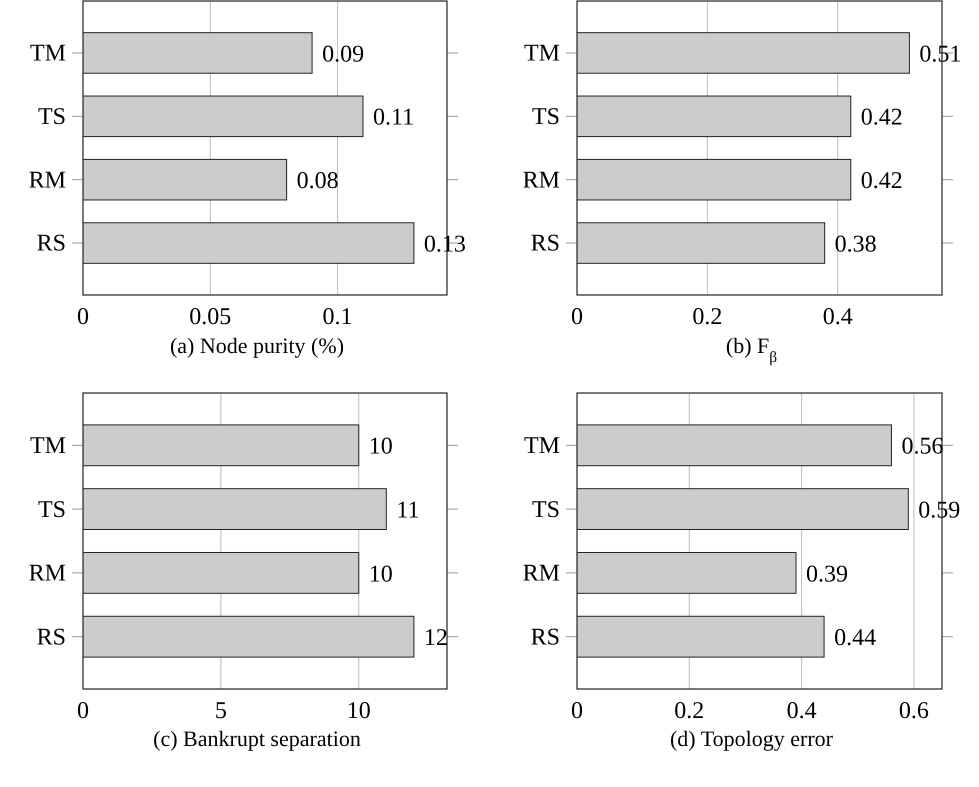 The width and height of the screenshot is (979, 787). Describe the element at coordinates (827, 574) in the screenshot. I see `data-label: 0.39` at that location.